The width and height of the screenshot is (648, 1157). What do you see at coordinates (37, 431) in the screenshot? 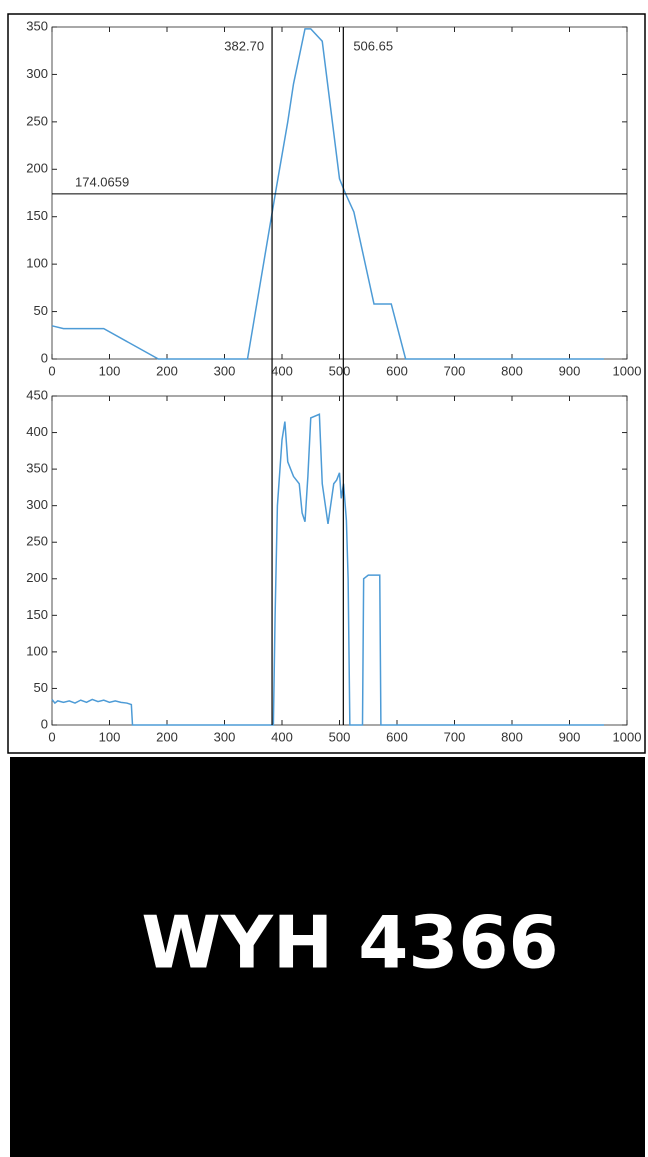
I see `y-tick-label: 400` at bounding box center [37, 431].